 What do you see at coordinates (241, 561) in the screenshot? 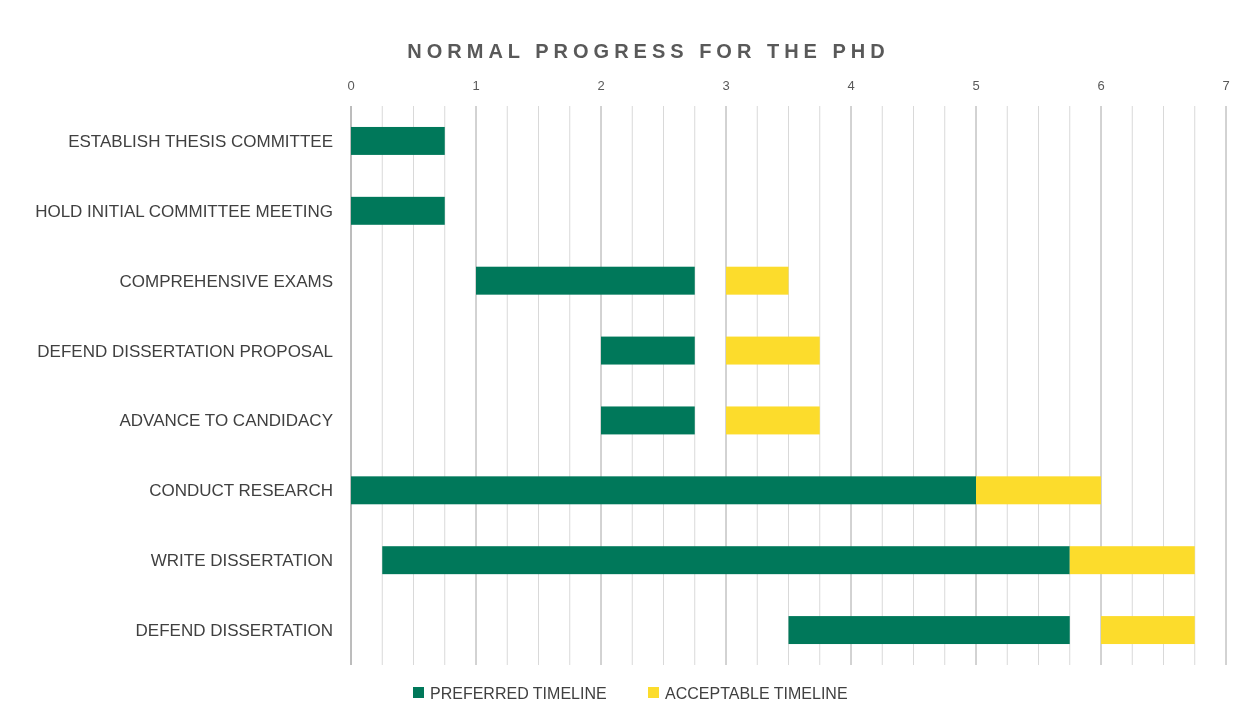
I see `y-tick-label: WRITE DISSERTATION` at bounding box center [241, 561].